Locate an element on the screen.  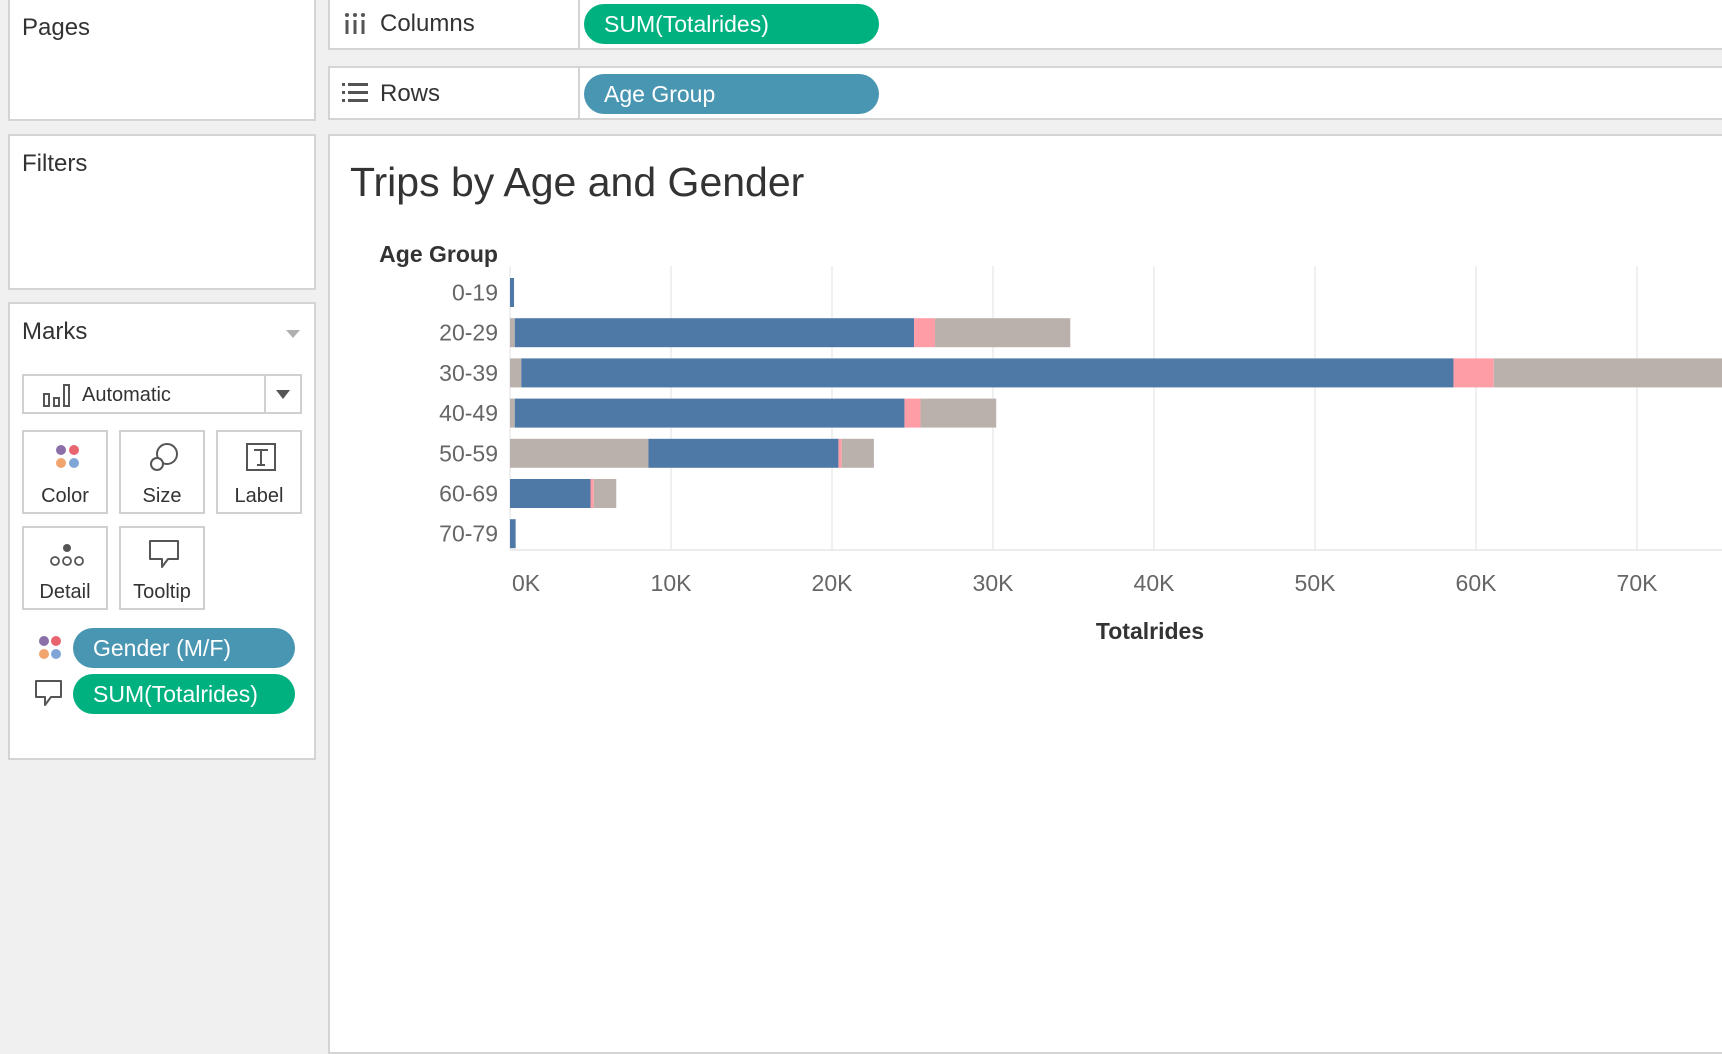
category-label: 70-79 is located at coordinates (468, 534).